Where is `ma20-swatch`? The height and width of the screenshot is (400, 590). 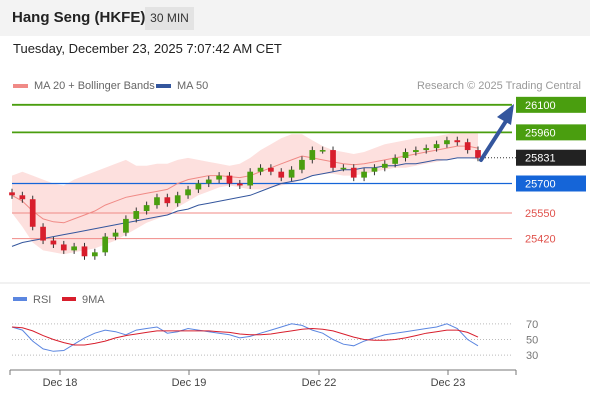 ma20-swatch is located at coordinates (20, 86).